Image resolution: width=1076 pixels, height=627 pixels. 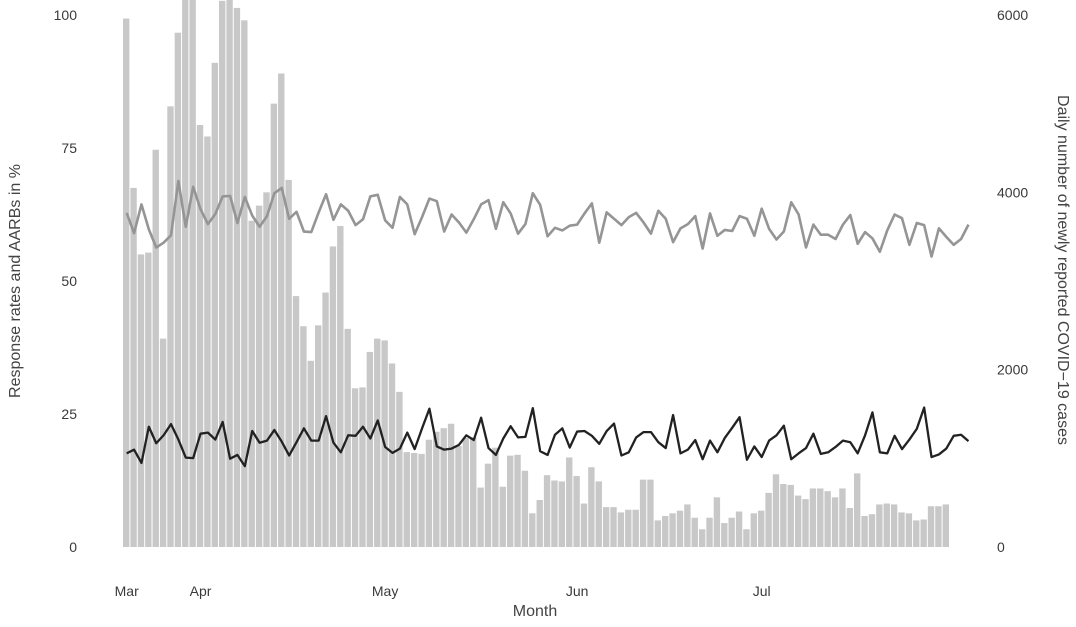 What do you see at coordinates (535, 611) in the screenshot?
I see `x-axis-title: Month` at bounding box center [535, 611].